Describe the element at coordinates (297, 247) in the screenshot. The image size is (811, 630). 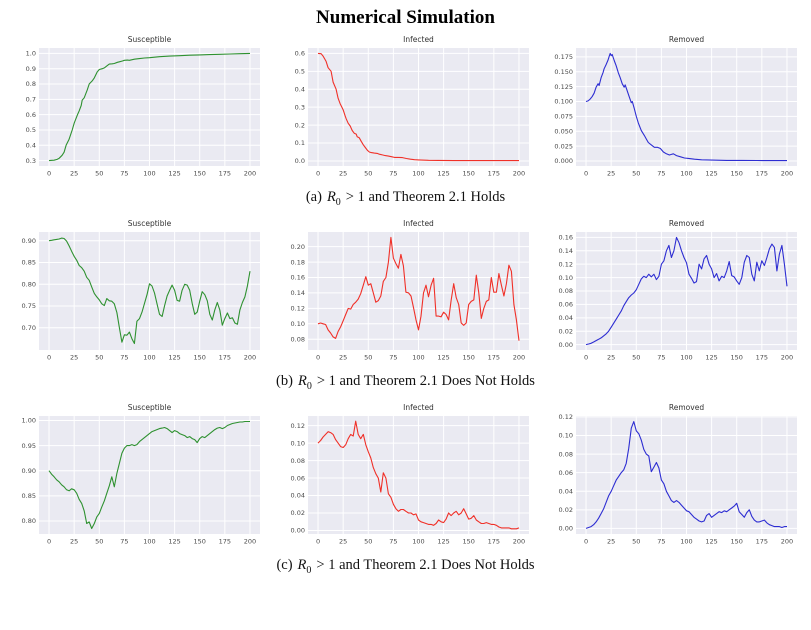
I see `svg-text: 0.20` at that location.